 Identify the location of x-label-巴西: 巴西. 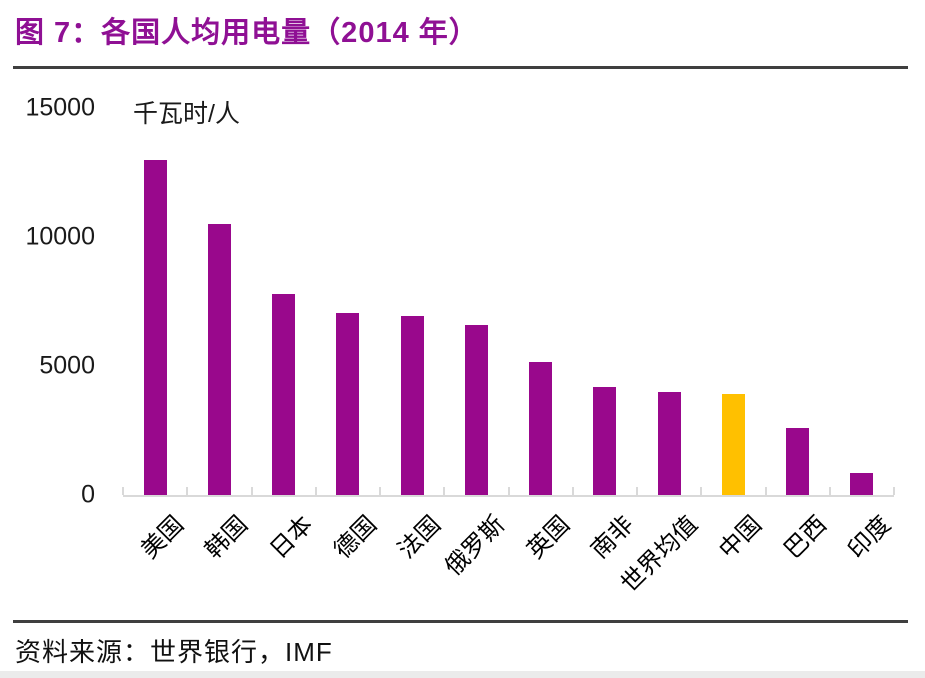
(805, 537).